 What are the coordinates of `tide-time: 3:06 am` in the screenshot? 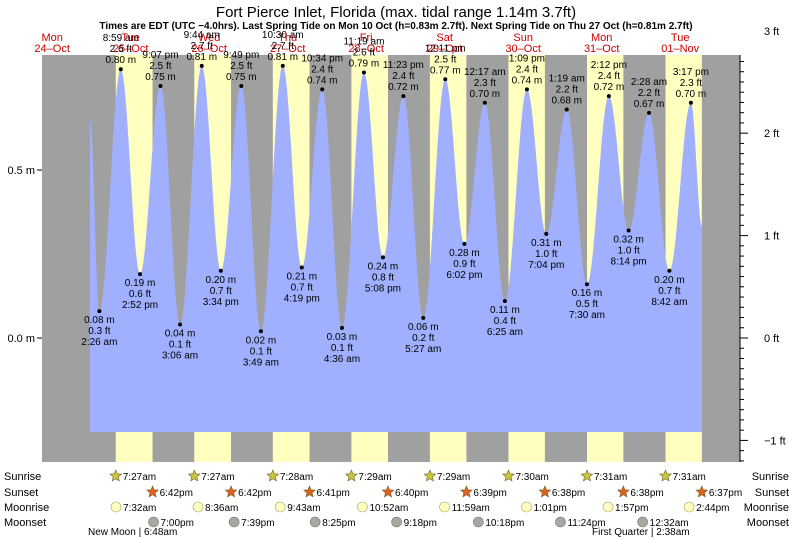 It's located at (180, 356).